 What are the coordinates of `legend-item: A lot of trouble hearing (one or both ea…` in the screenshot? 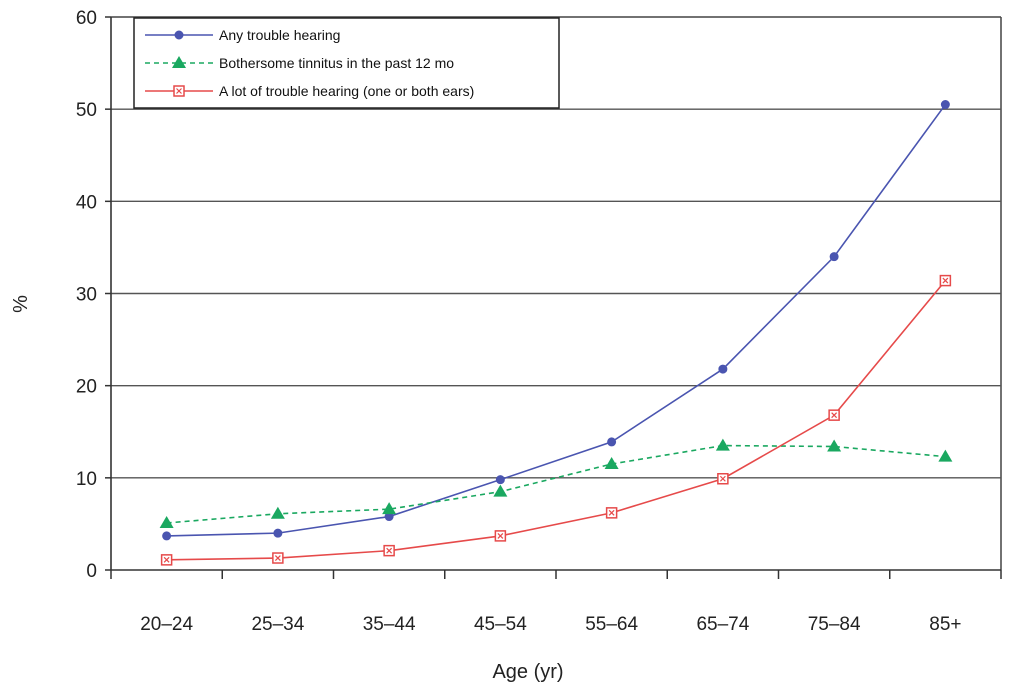 It's located at (309, 91).